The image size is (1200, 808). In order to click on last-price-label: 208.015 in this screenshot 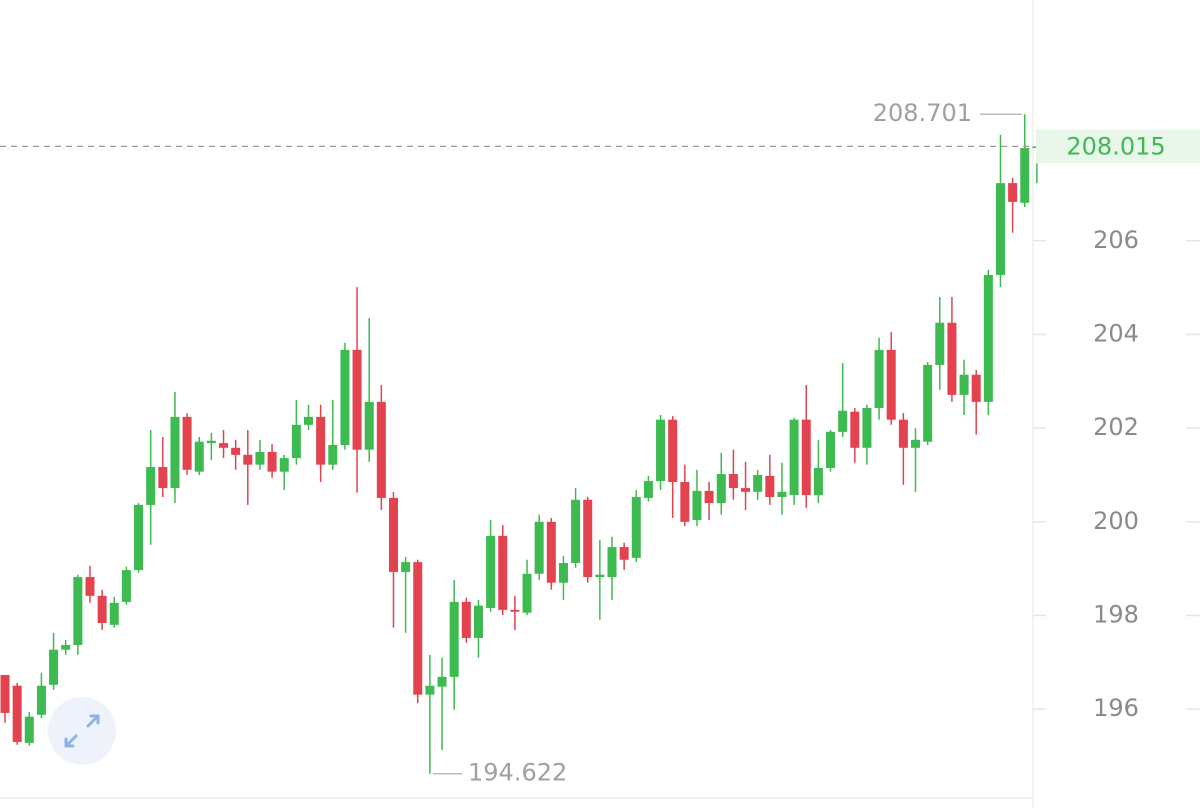, I will do `click(1115, 146)`.